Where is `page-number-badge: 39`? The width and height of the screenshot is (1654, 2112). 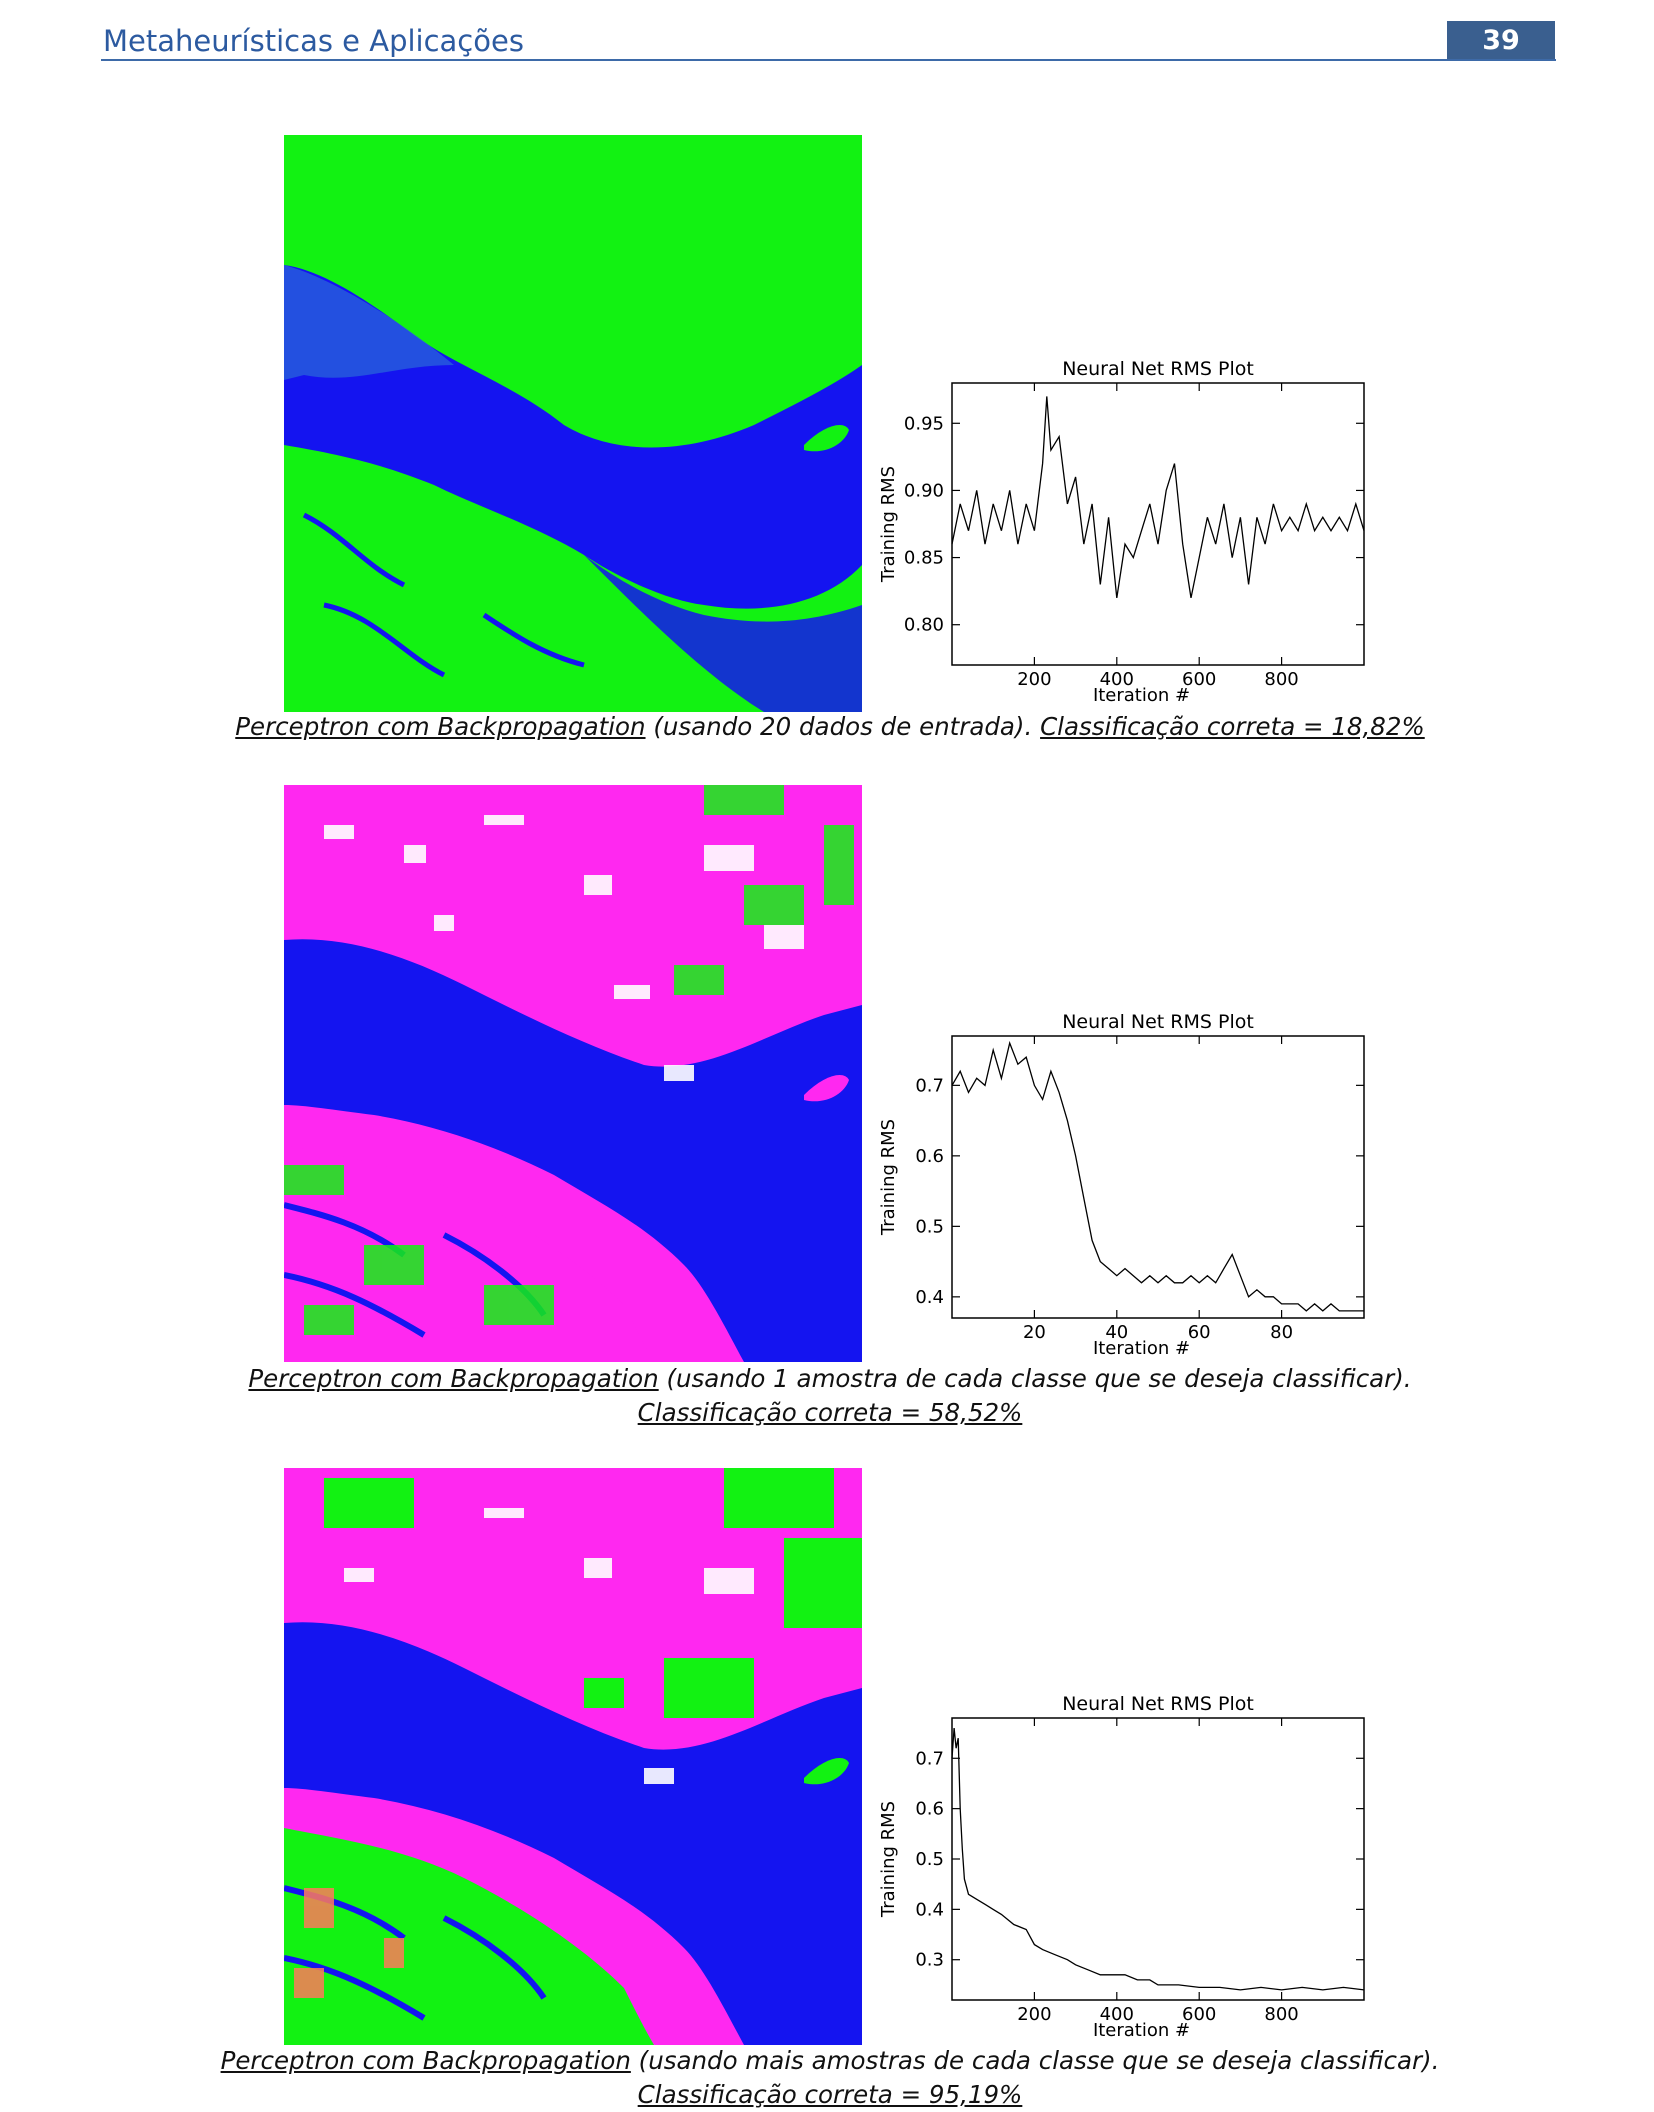 page-number-badge: 39 is located at coordinates (1501, 41).